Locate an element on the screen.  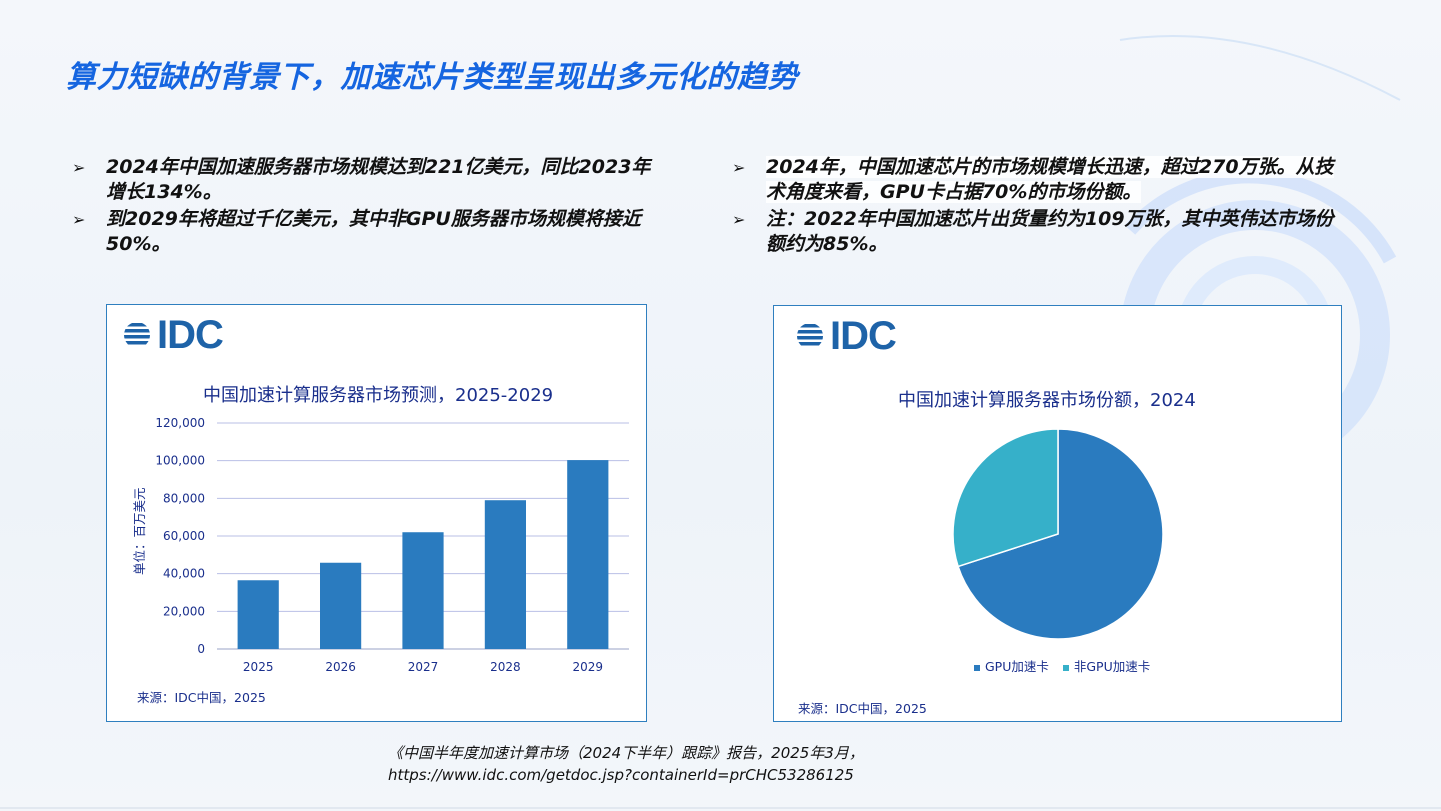
bar-chart-title: 中国加速计算服务器市场预测，2025-2029 is located at coordinates (378, 395).